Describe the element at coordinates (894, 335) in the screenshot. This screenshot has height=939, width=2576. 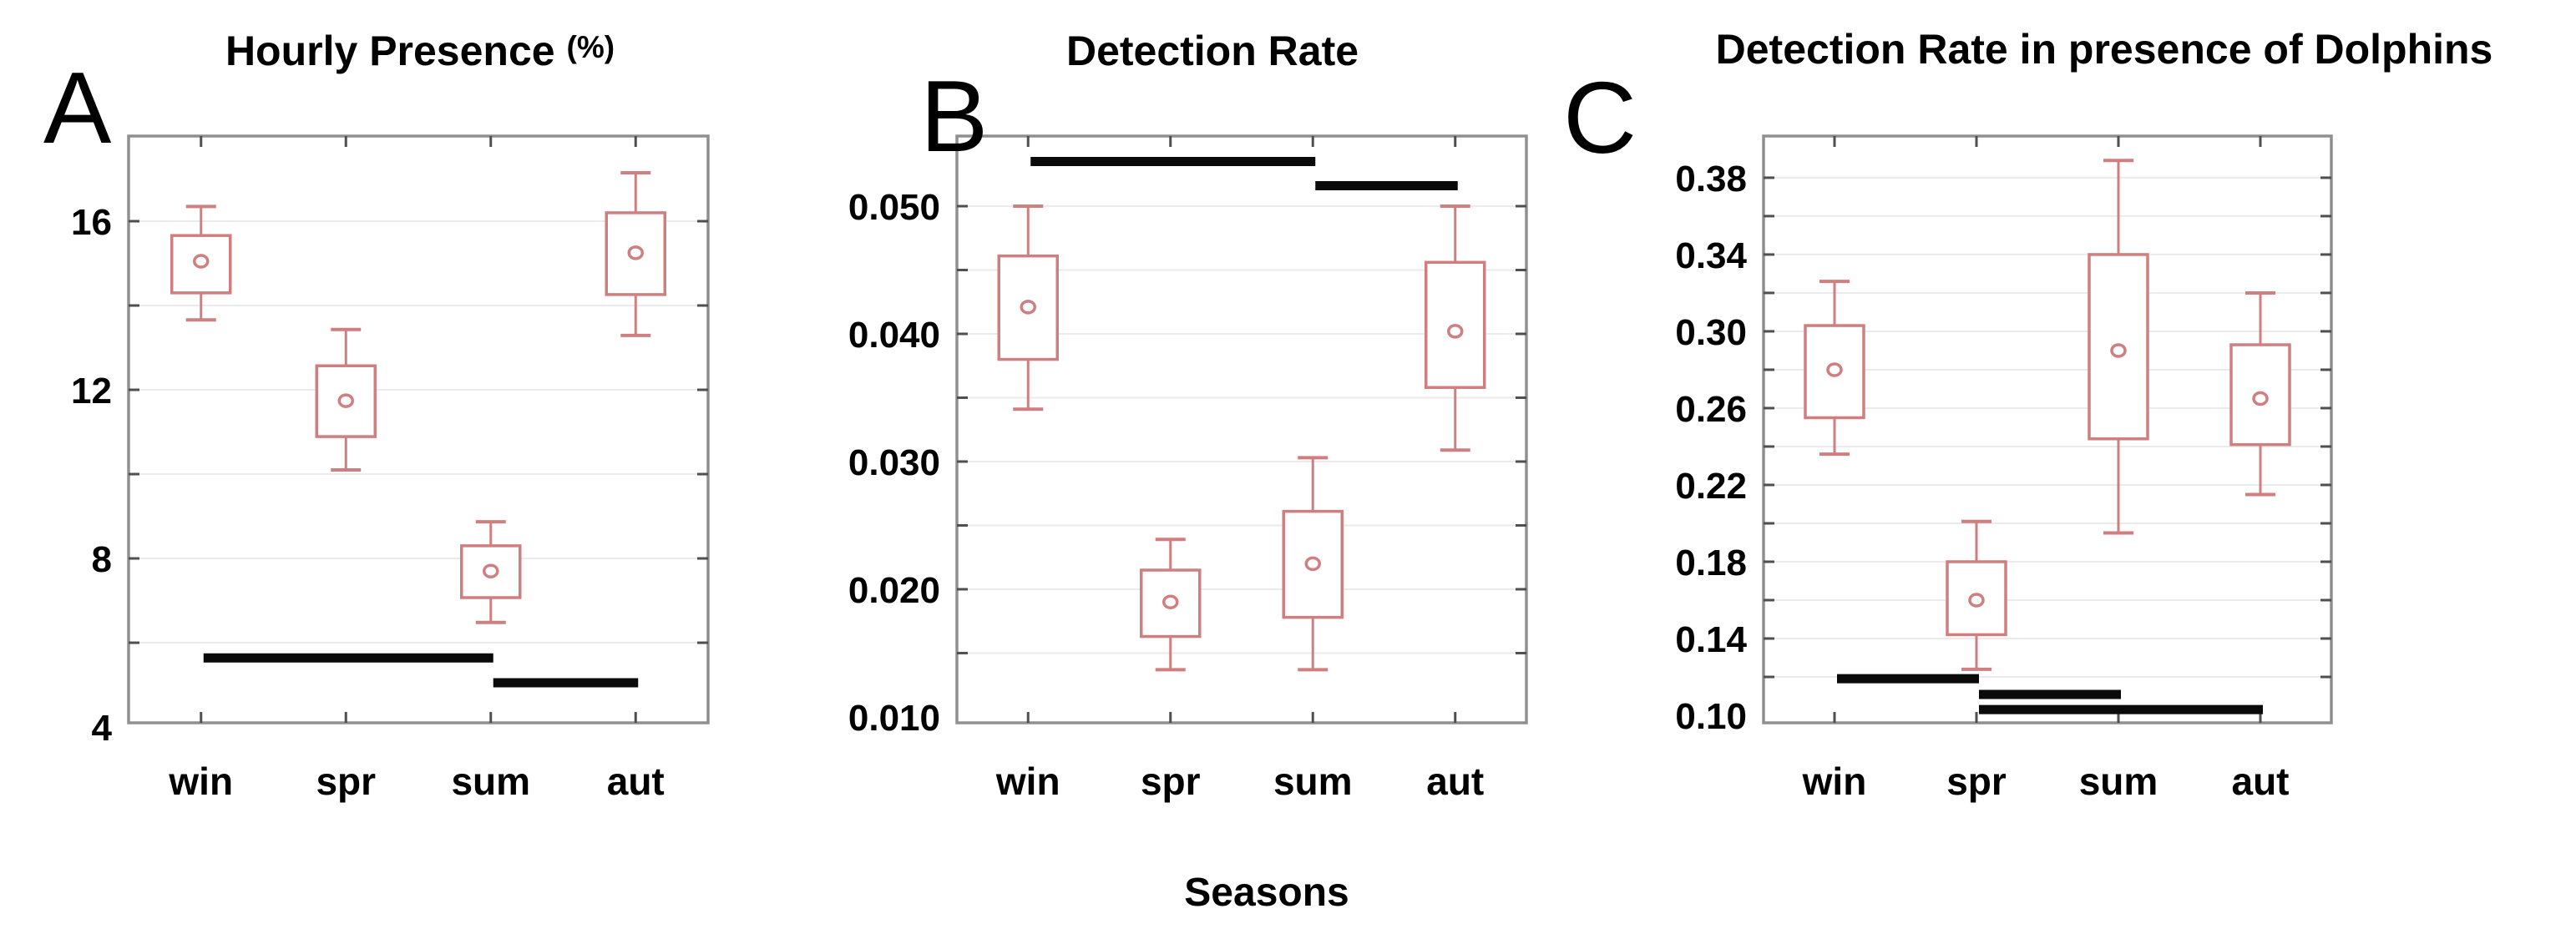
I see `y-tick-label: 0.040` at that location.